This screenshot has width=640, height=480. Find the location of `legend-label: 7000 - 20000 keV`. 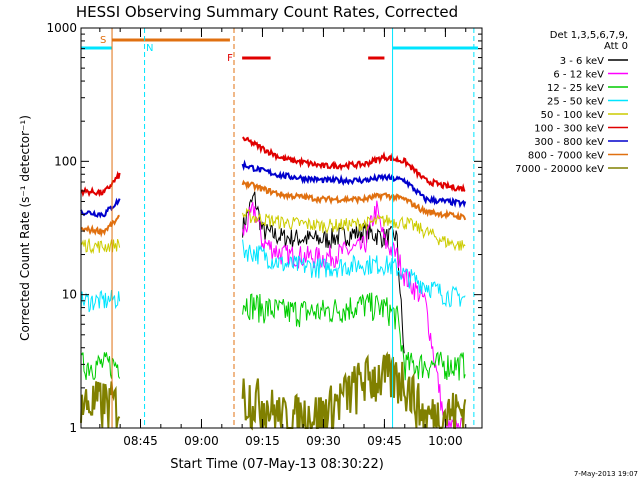

legend-label: 7000 - 20000 keV is located at coordinates (559, 169).